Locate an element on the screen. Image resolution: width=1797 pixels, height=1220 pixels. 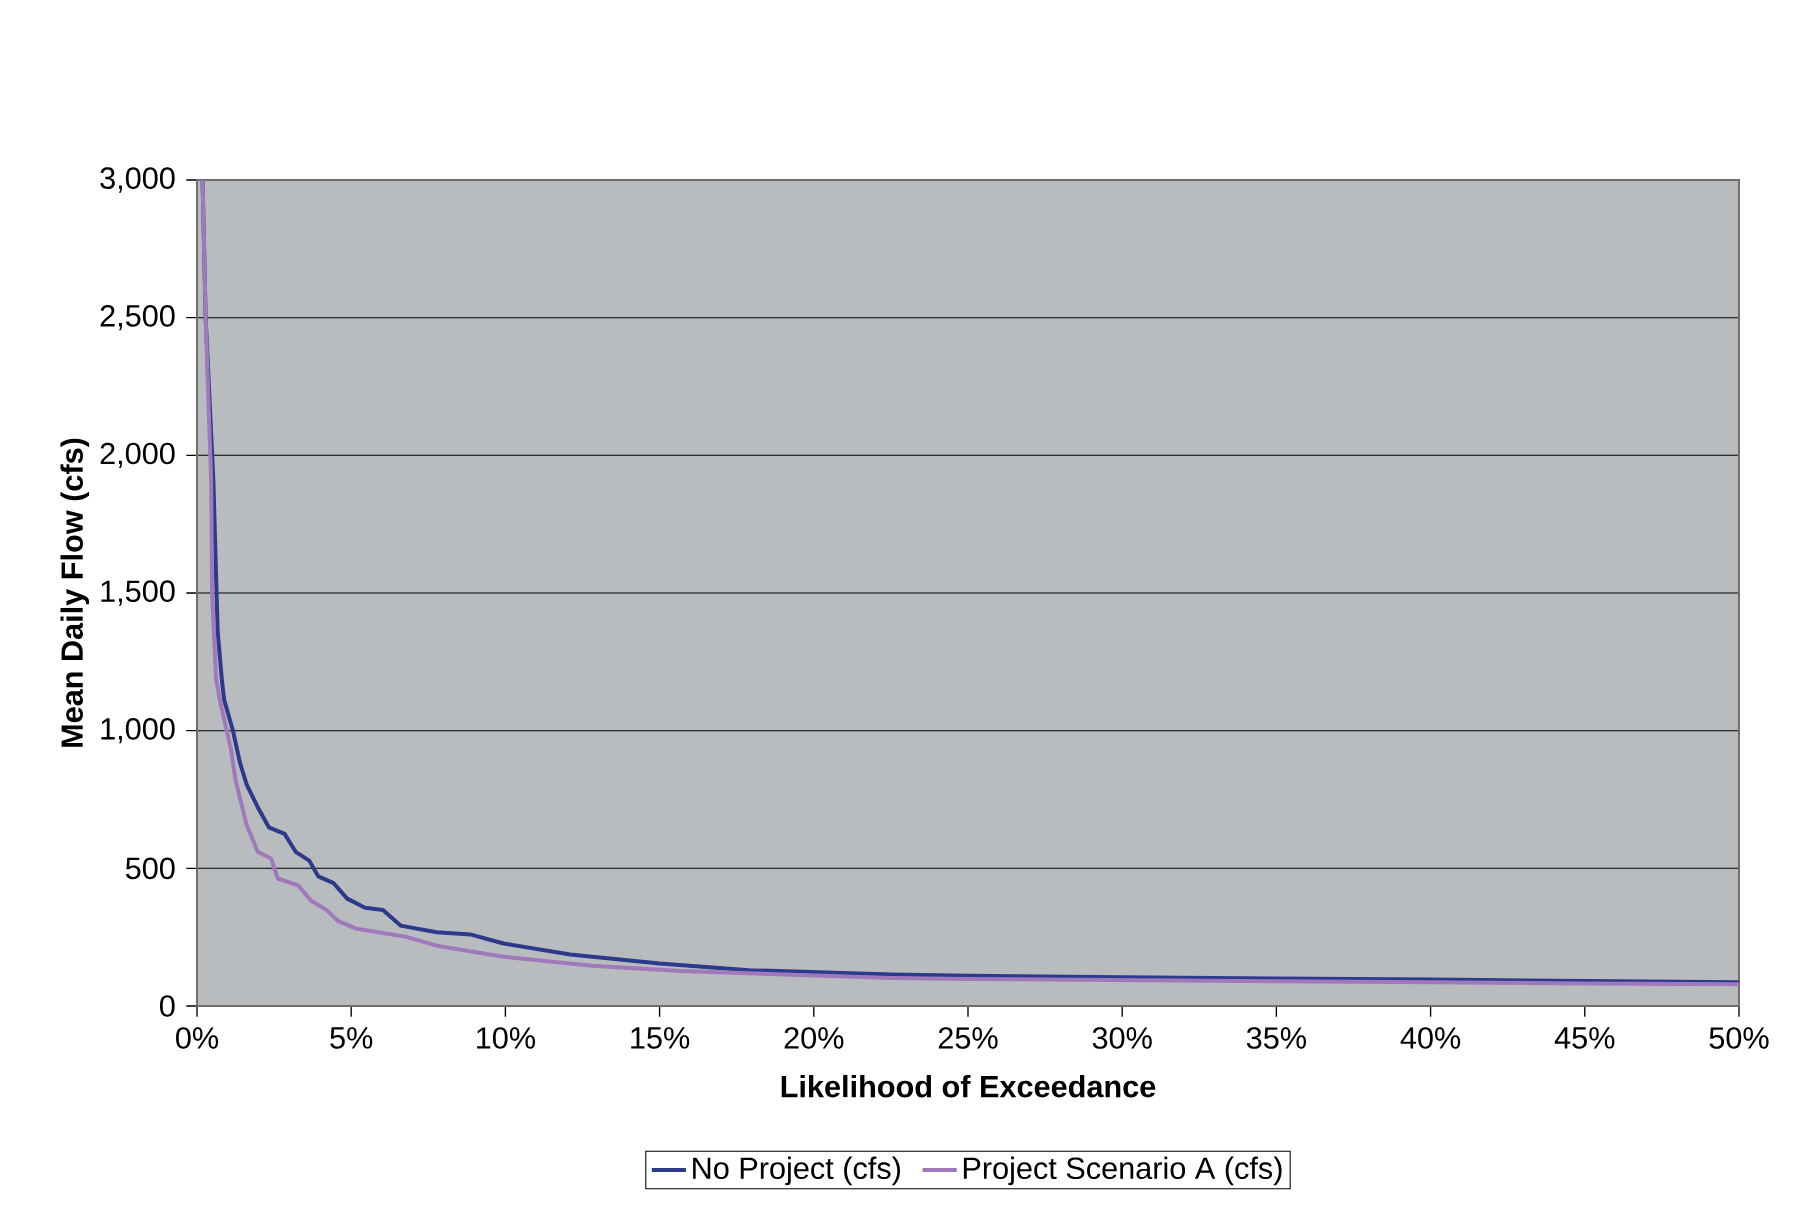
x-tick-label: 30% is located at coordinates (1122, 1038).